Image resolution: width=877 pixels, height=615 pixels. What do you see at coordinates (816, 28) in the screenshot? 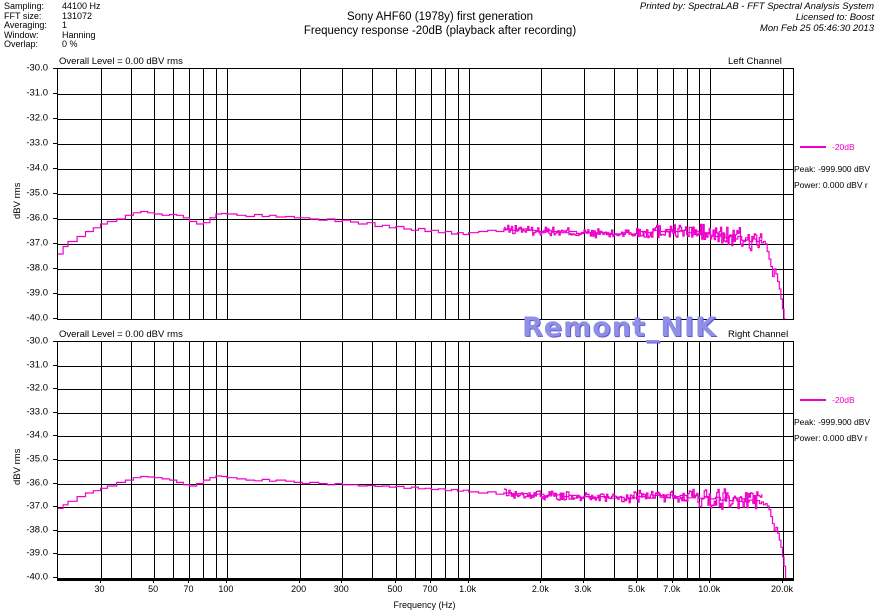
I see `print-timestamp: Mon Feb 25 05:46:30 2013` at bounding box center [816, 28].